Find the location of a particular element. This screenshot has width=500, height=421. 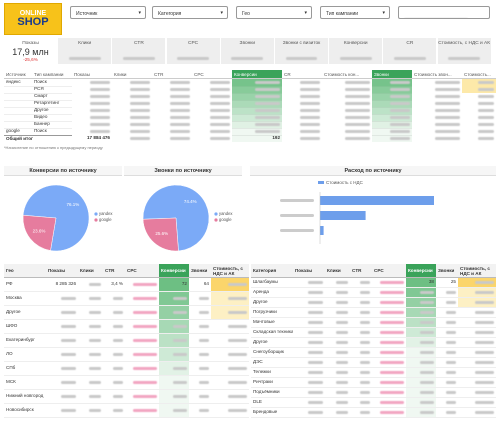

row-name: Мачтовые is located at coordinates (272, 323).